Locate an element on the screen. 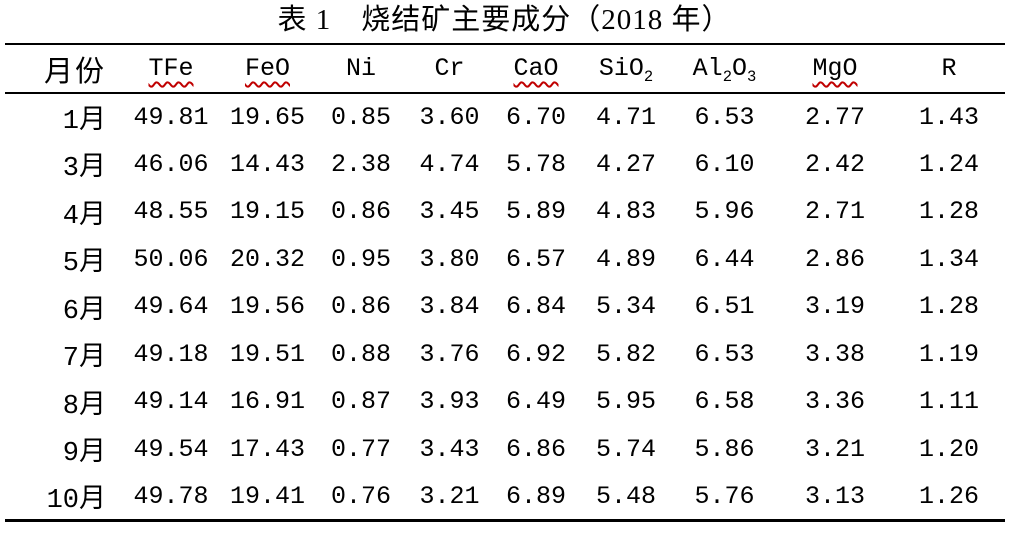 Image resolution: width=1009 pixels, height=537 pixels. header-label-al2o3: Al2O3 is located at coordinates (724, 70).